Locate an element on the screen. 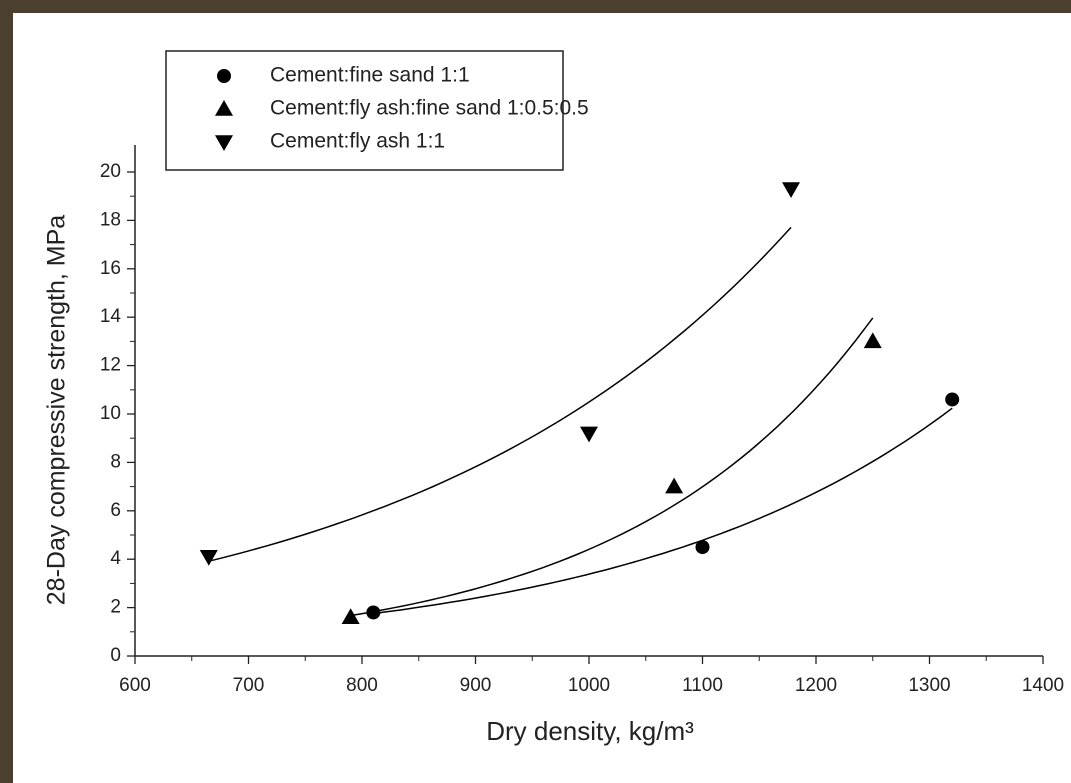  x-tick-label: 1400 is located at coordinates (1043, 685).